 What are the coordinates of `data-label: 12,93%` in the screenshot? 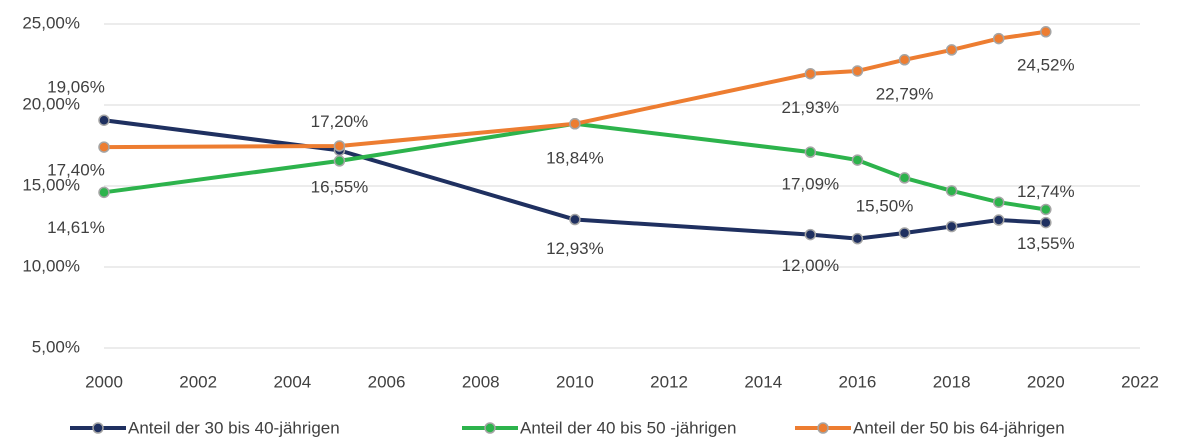 It's located at (575, 248).